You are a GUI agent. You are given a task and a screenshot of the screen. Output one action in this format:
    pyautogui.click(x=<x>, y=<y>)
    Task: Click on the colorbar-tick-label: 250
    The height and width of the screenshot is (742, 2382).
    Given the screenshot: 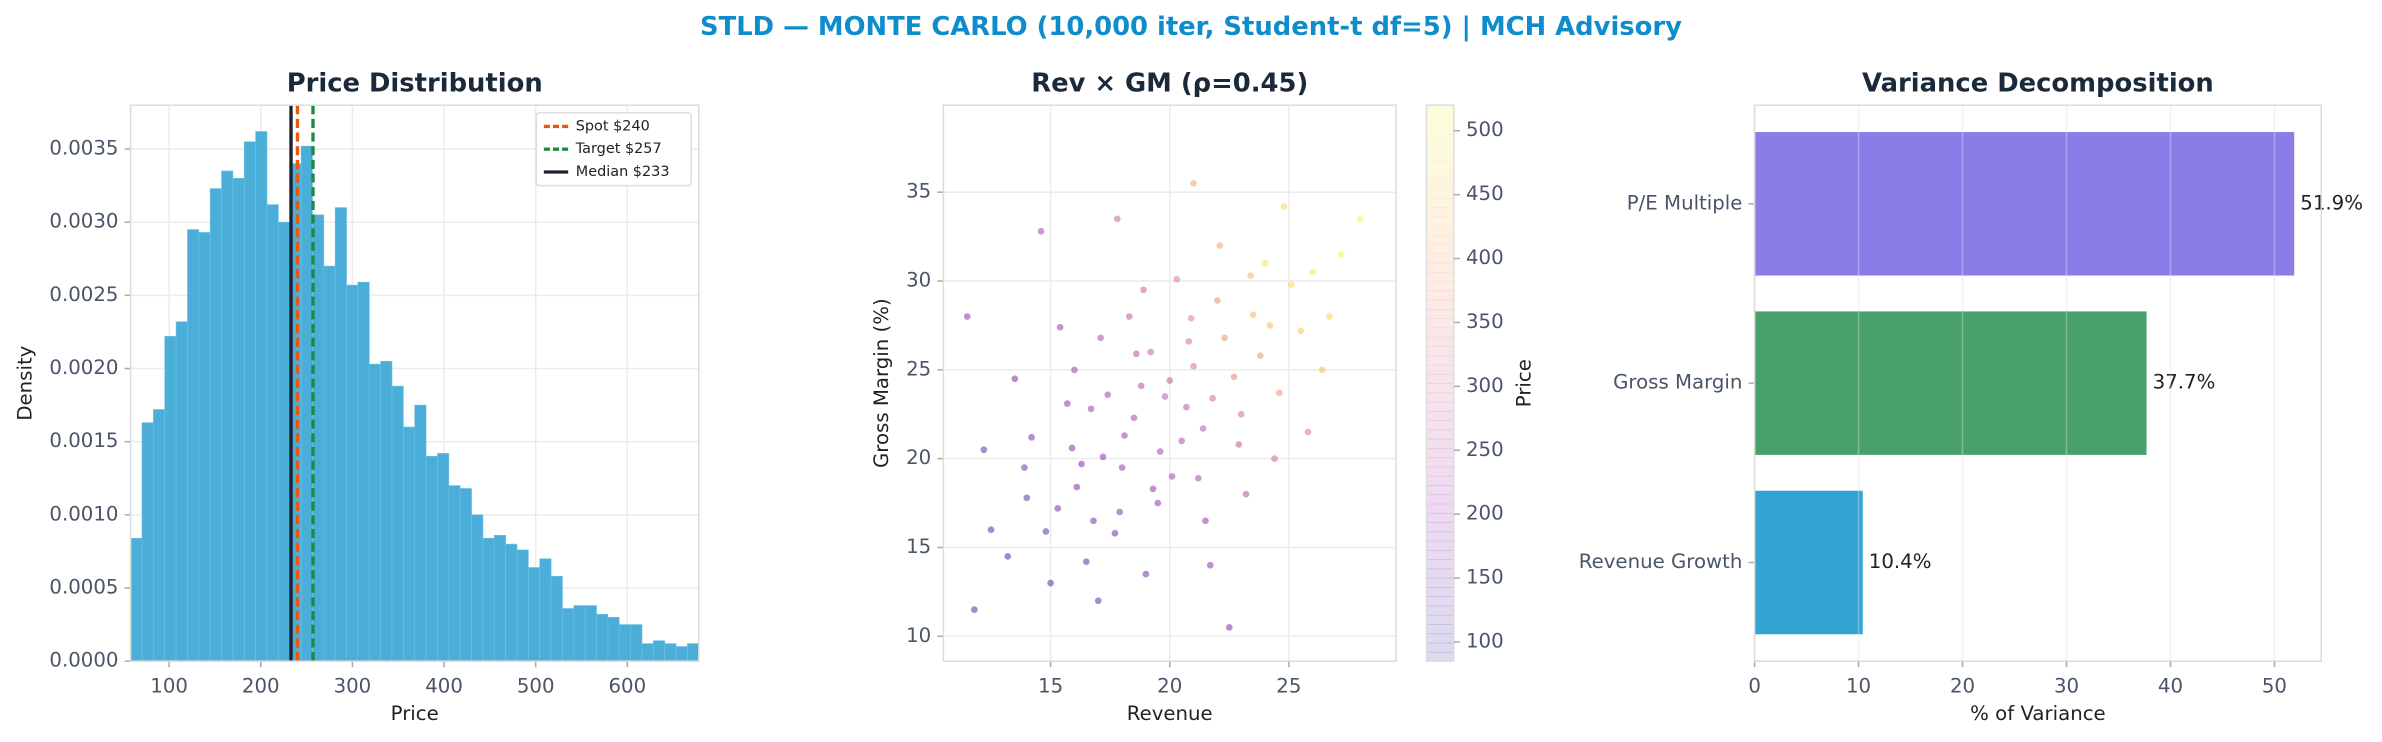 What is the action you would take?
    pyautogui.click(x=1485, y=449)
    